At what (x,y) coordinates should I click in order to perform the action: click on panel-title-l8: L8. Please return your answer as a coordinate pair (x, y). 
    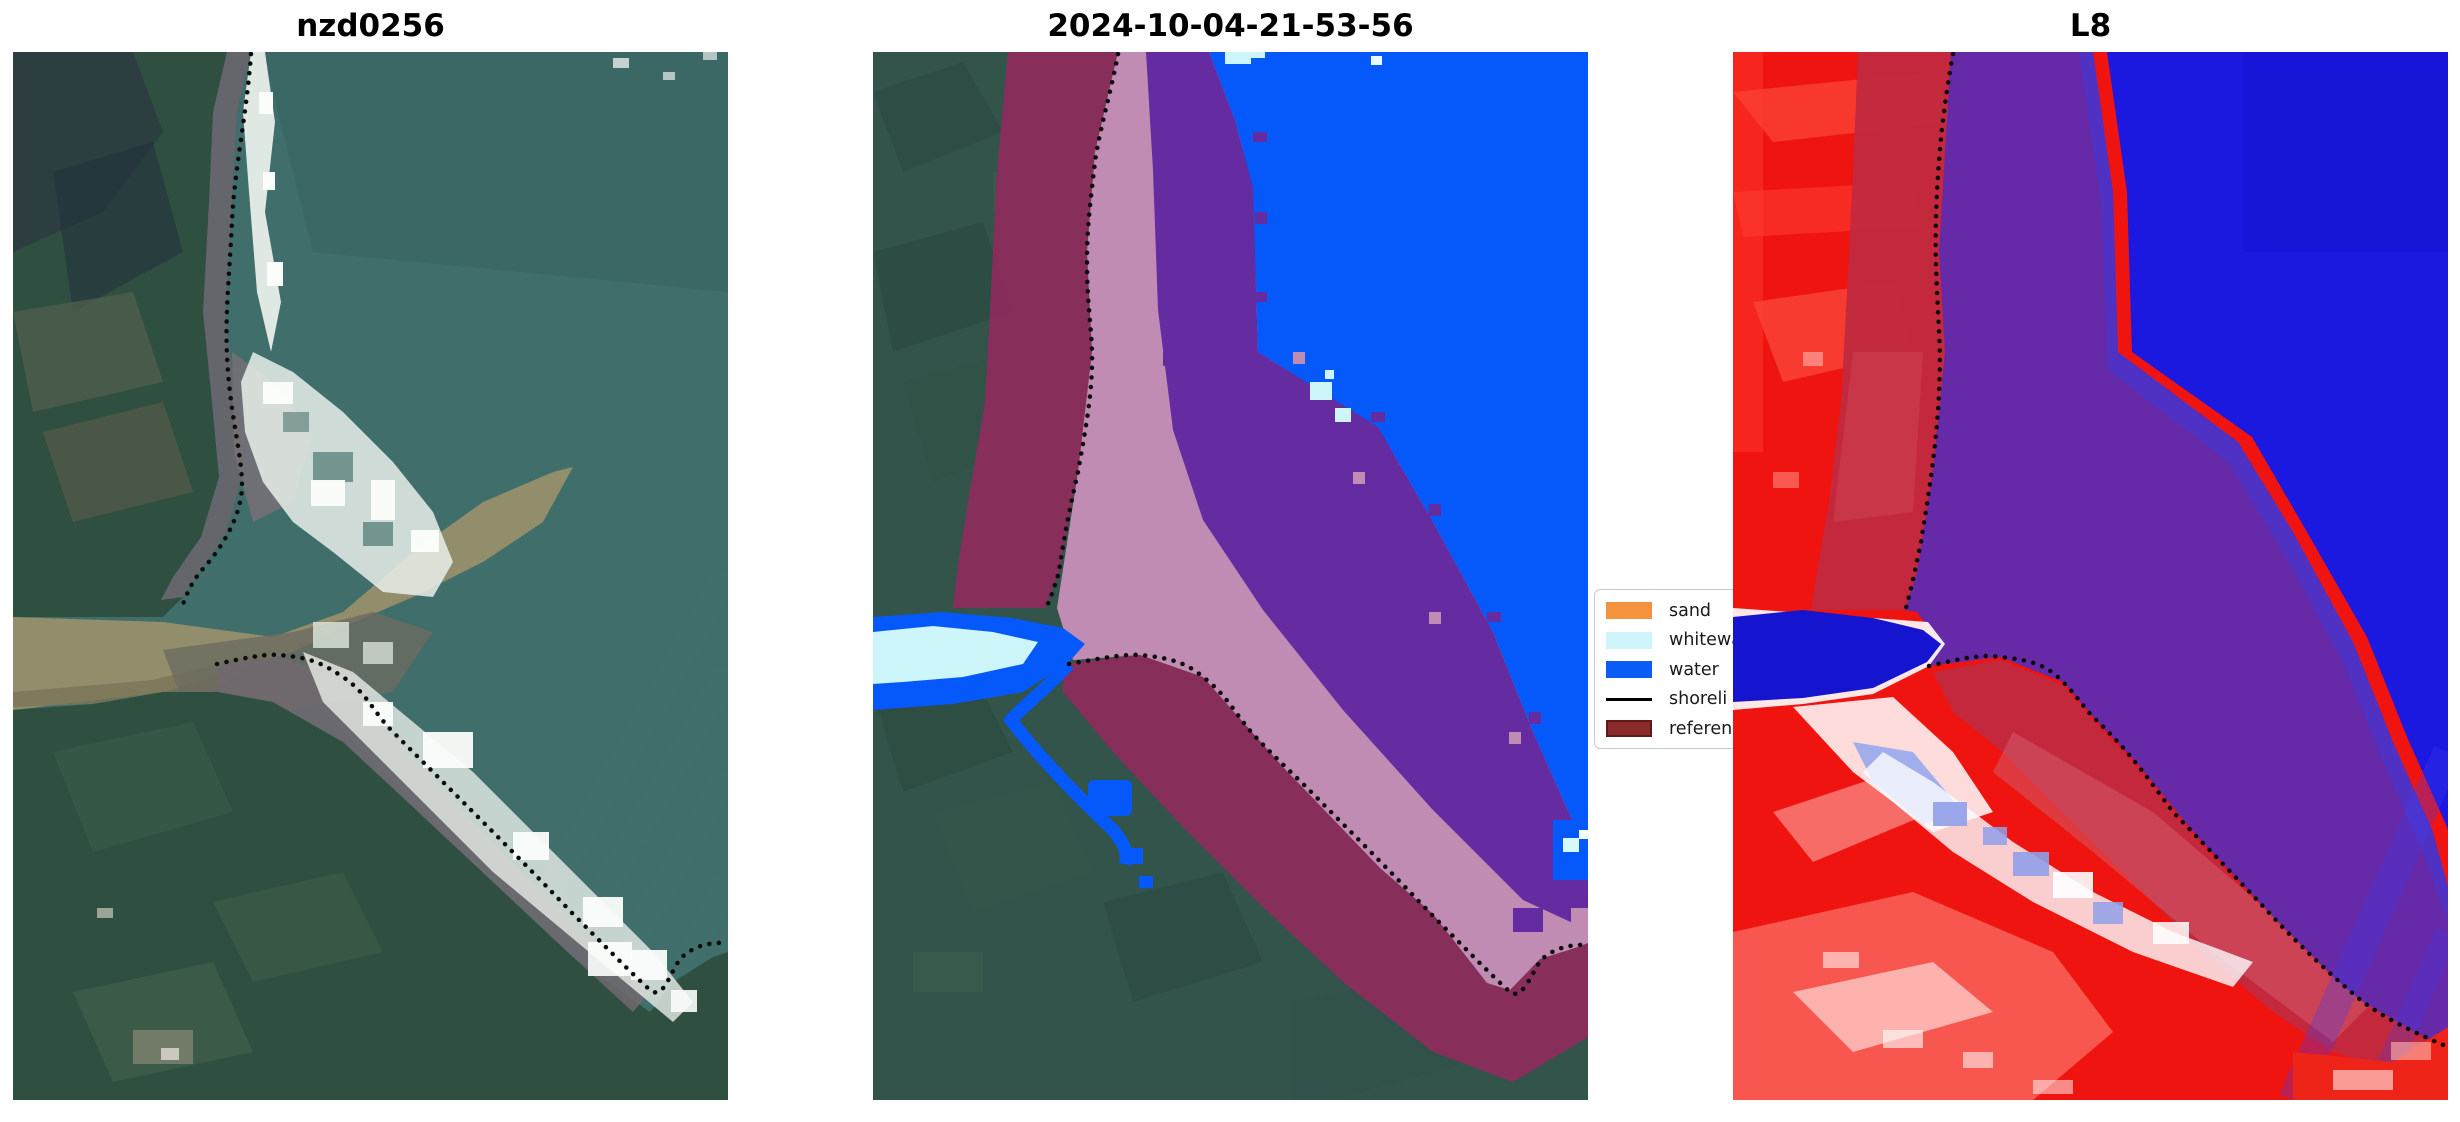
    Looking at the image, I should click on (2090, 26).